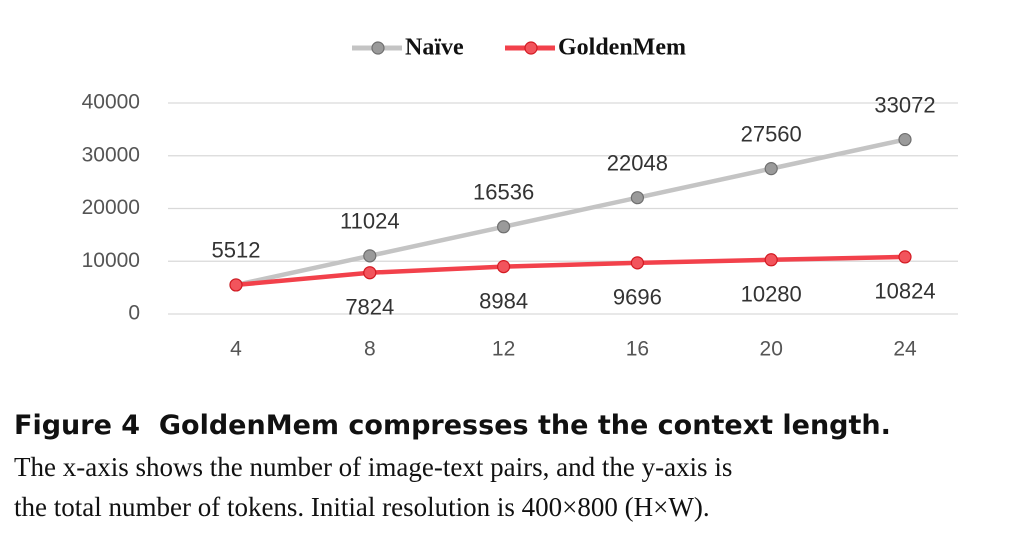  What do you see at coordinates (904, 291) in the screenshot?
I see `data-label: 10824` at bounding box center [904, 291].